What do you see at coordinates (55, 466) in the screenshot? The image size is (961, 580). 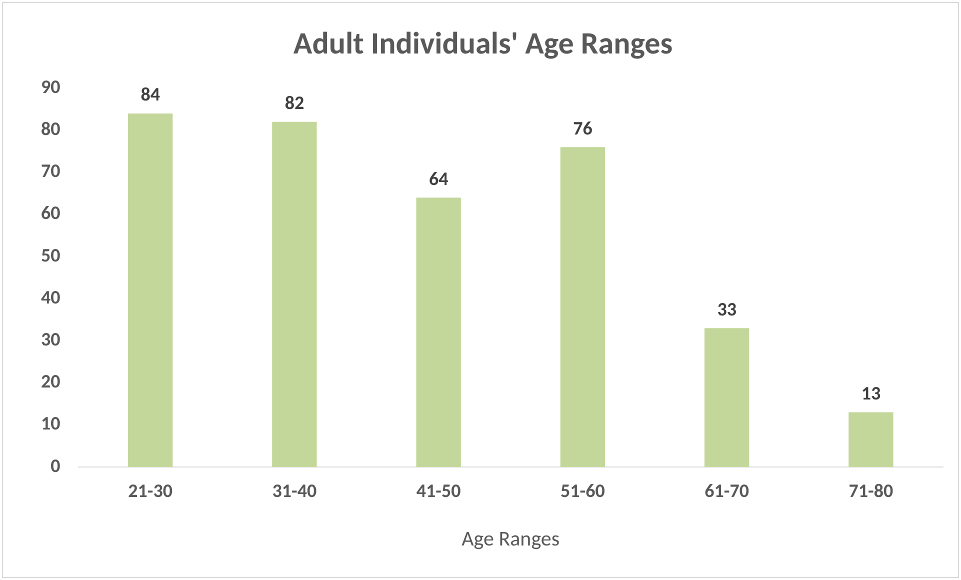 I see `y-tick-label: 0` at bounding box center [55, 466].